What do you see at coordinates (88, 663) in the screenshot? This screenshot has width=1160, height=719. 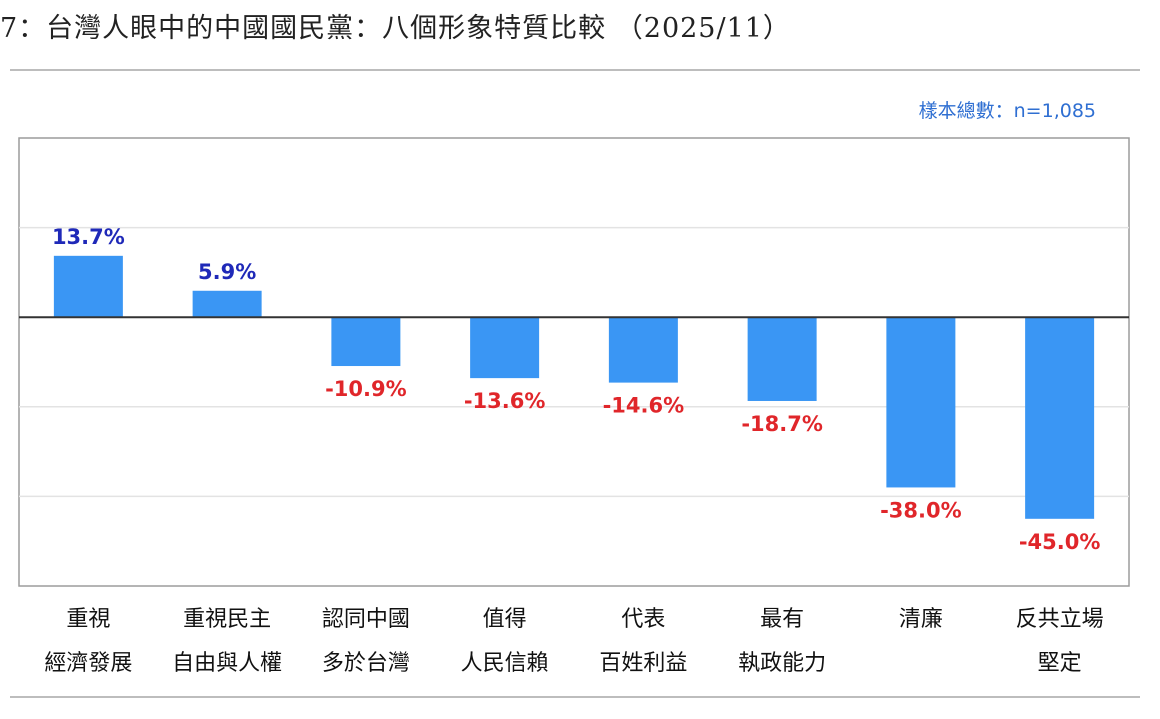 I see `category-label: 經濟發展` at bounding box center [88, 663].